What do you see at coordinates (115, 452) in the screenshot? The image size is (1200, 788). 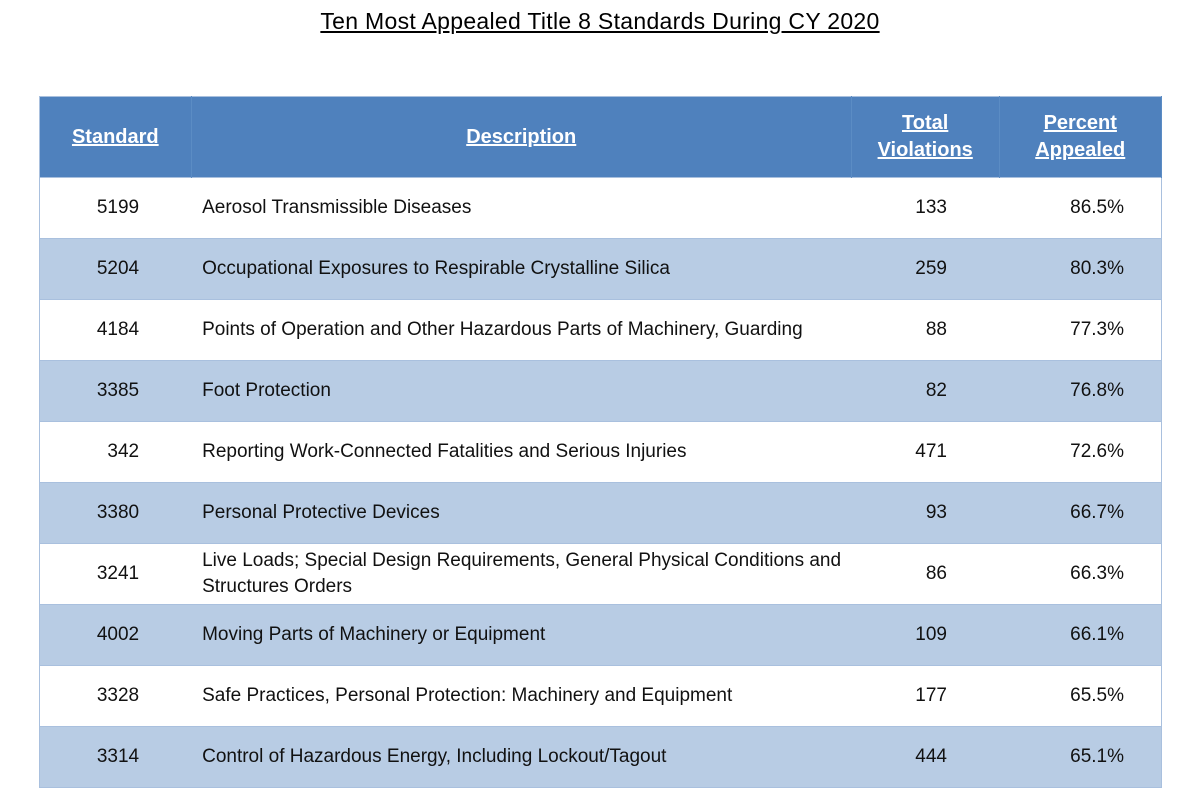 I see `cell-standard: 342` at bounding box center [115, 452].